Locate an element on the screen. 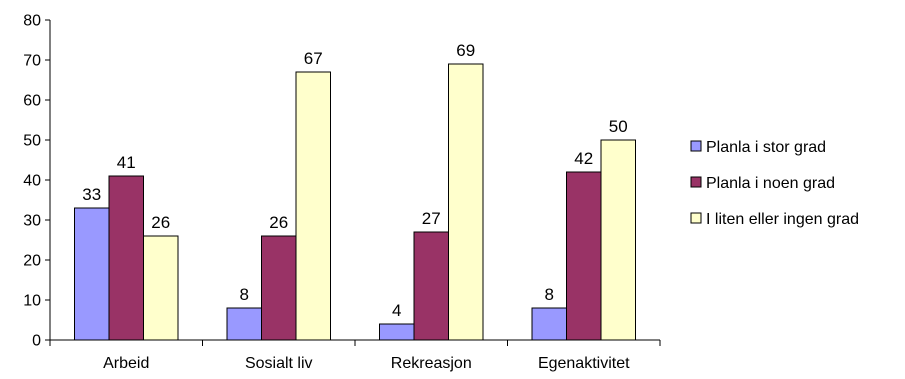  data-label: 42 is located at coordinates (583, 158).